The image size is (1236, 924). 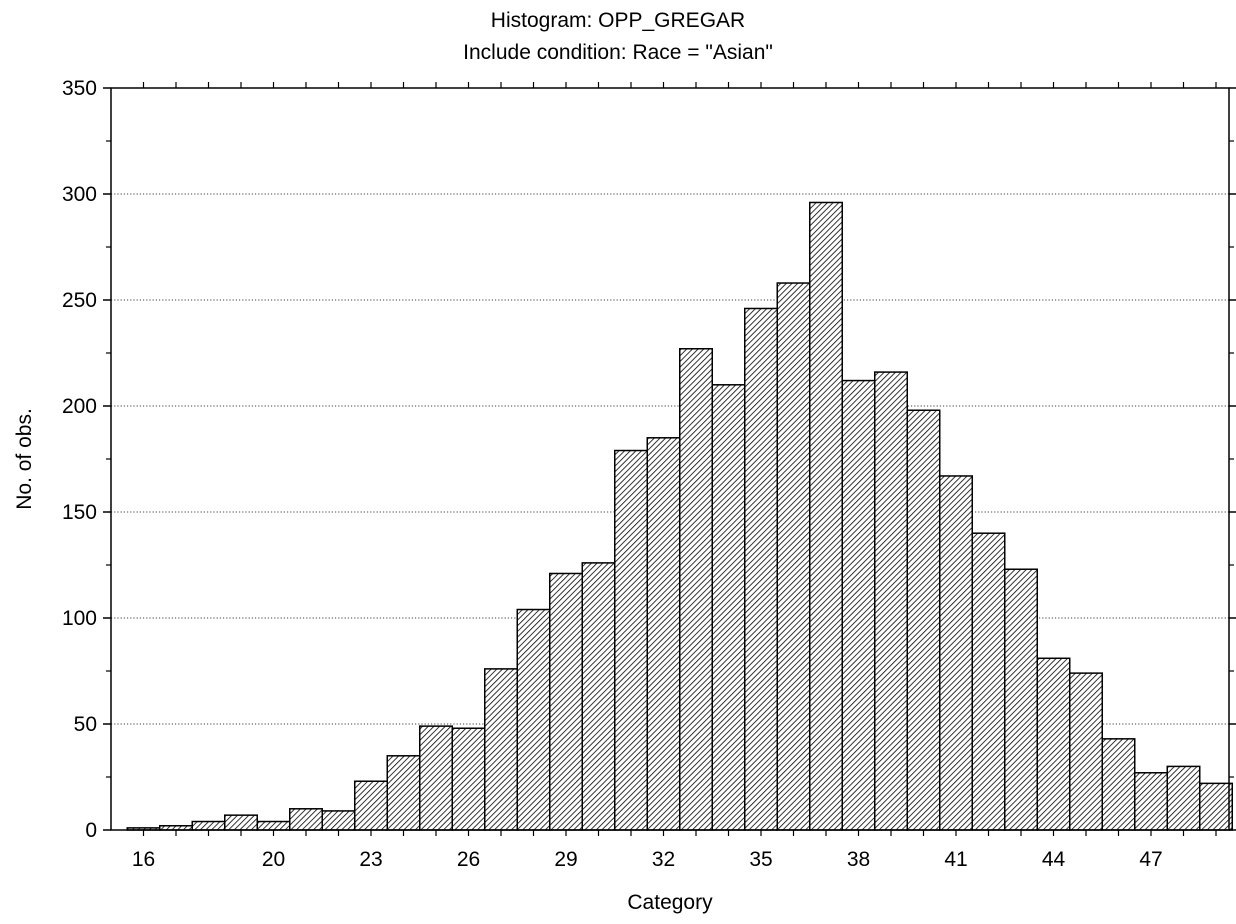 I want to click on y-tick-label: 0, so click(x=91, y=830).